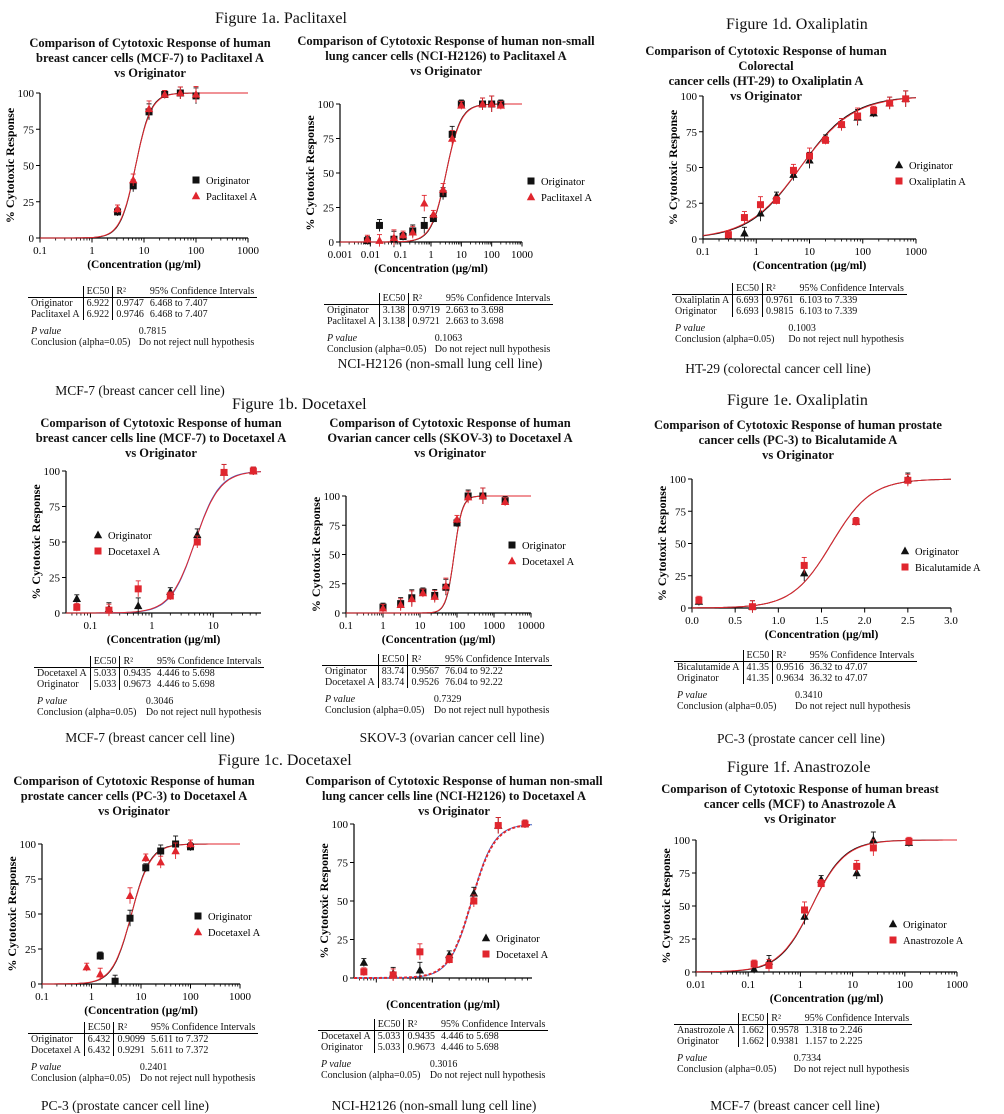 This screenshot has width=1004, height=1114. What do you see at coordinates (434, 1105) in the screenshot?
I see `chart-caption: NCI-H2126 (non-small lung cell line)` at bounding box center [434, 1105].